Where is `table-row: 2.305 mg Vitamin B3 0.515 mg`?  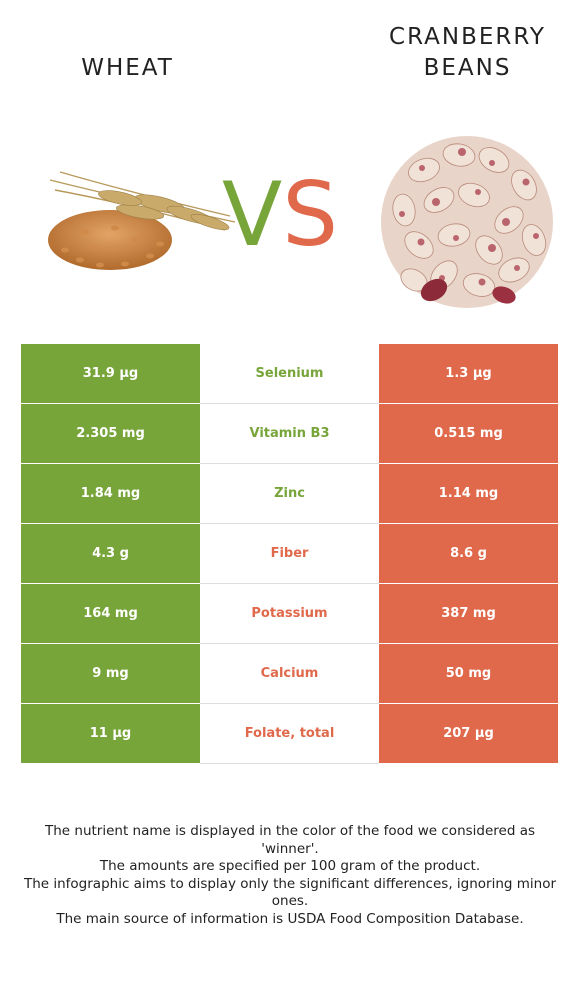
table-row: 2.305 mg Vitamin B3 0.515 mg is located at coordinates (289, 434).